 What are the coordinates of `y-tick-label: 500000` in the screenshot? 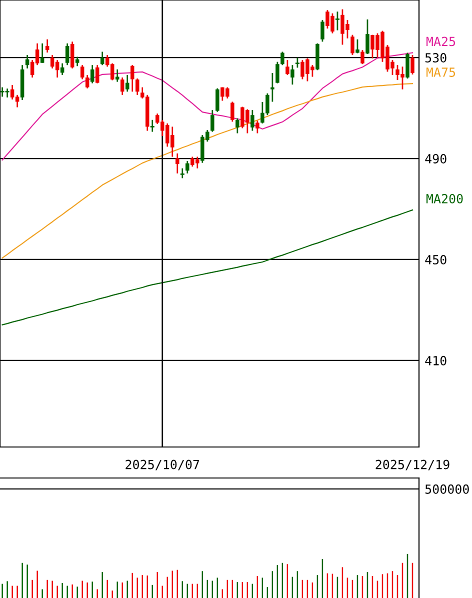 It's located at (447, 489).